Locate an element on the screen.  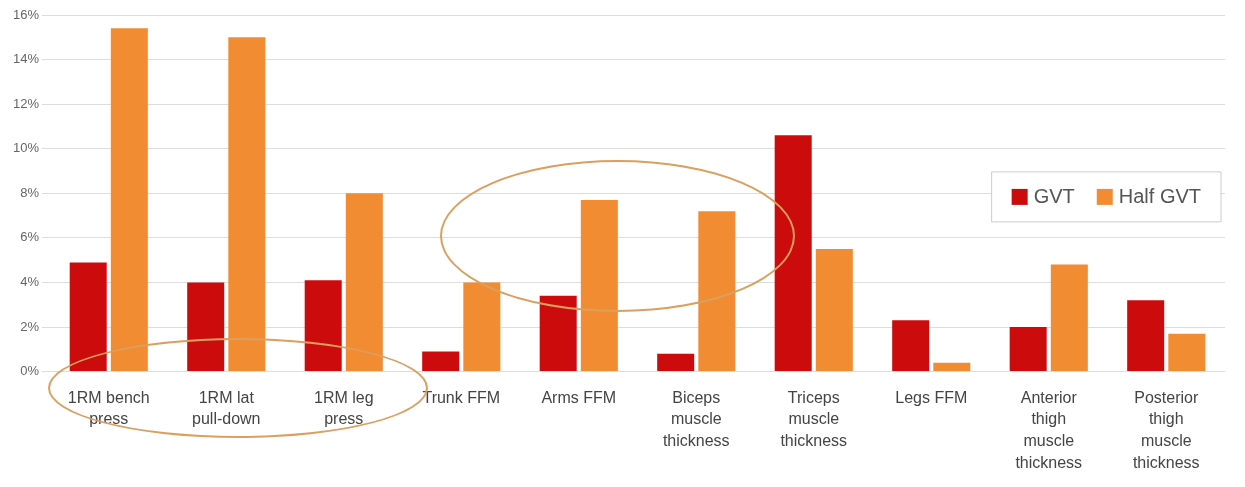
x-tick-label: Biceps muscle thickness is located at coordinates (696, 419).